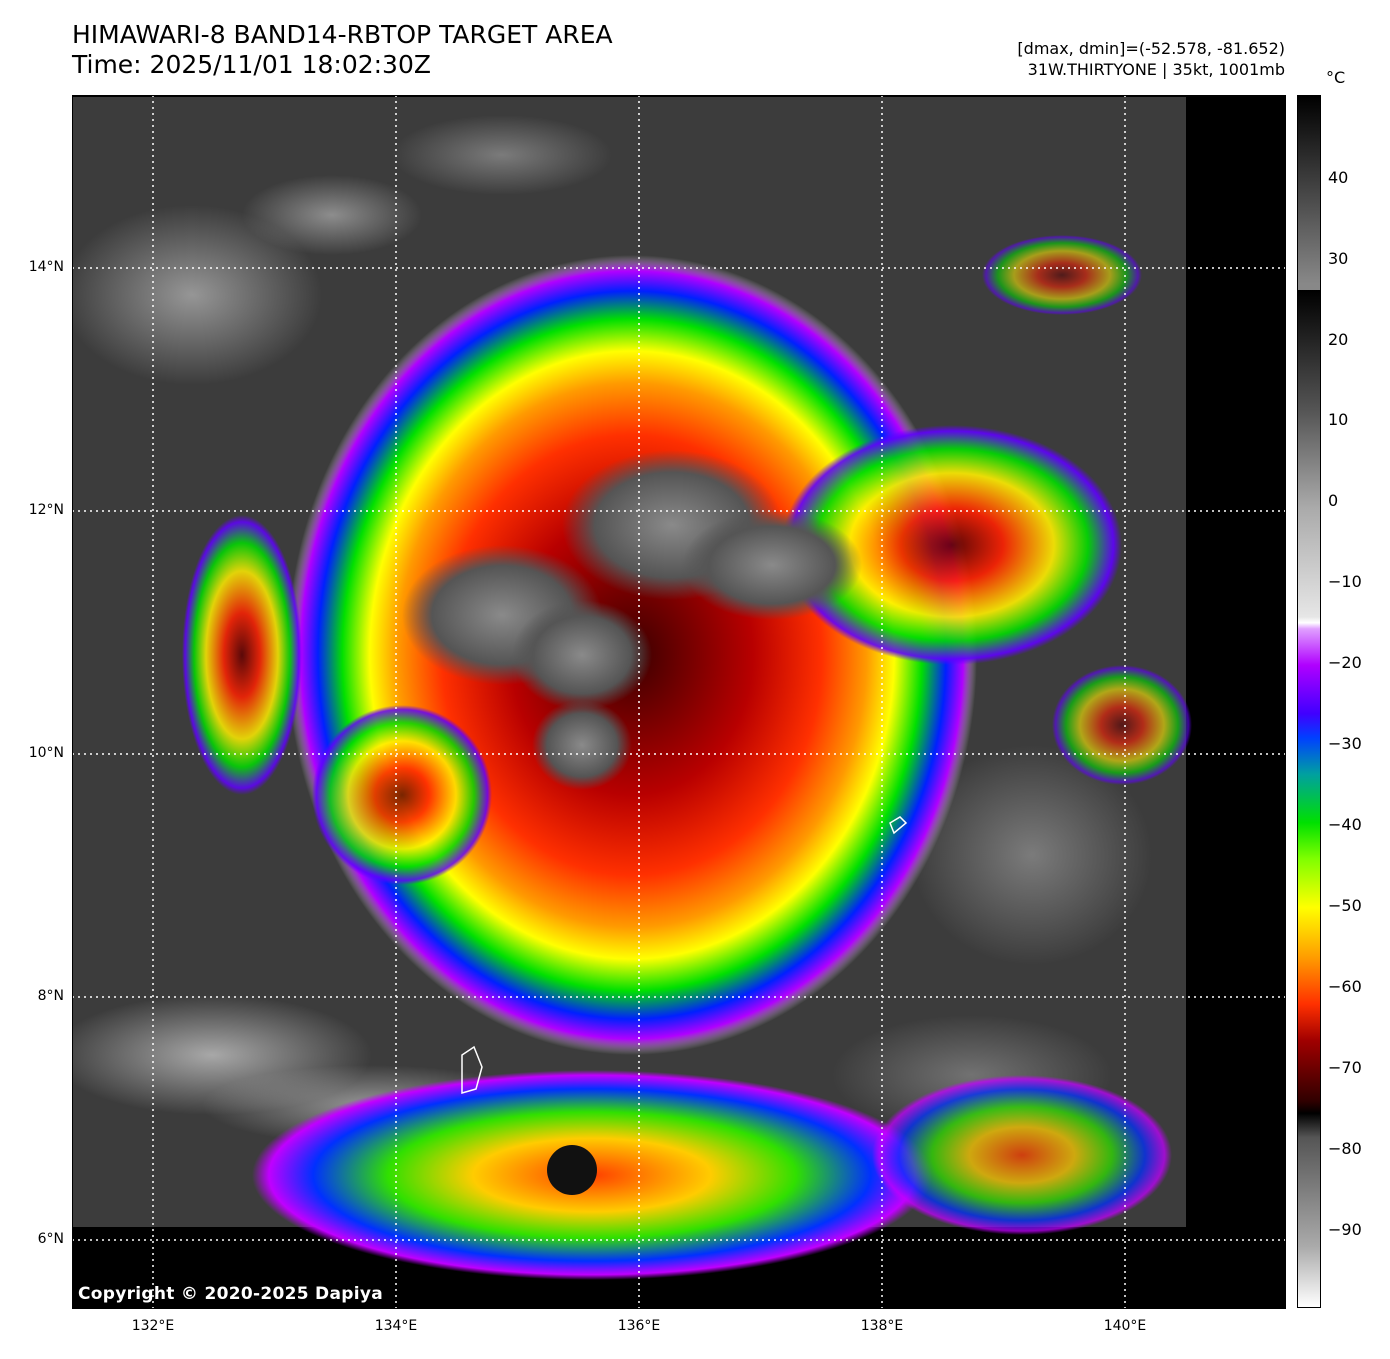  Describe the element at coordinates (882, 1326) in the screenshot. I see `lon-label: 138°E` at that location.